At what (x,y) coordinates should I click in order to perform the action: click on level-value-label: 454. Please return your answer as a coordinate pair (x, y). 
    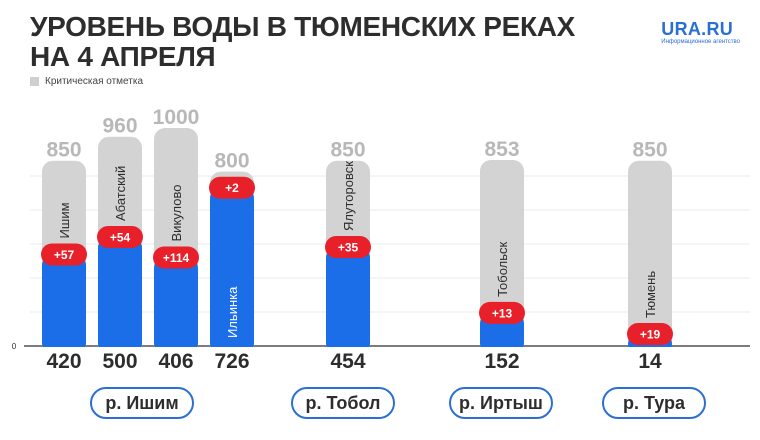
    Looking at the image, I should click on (347, 361).